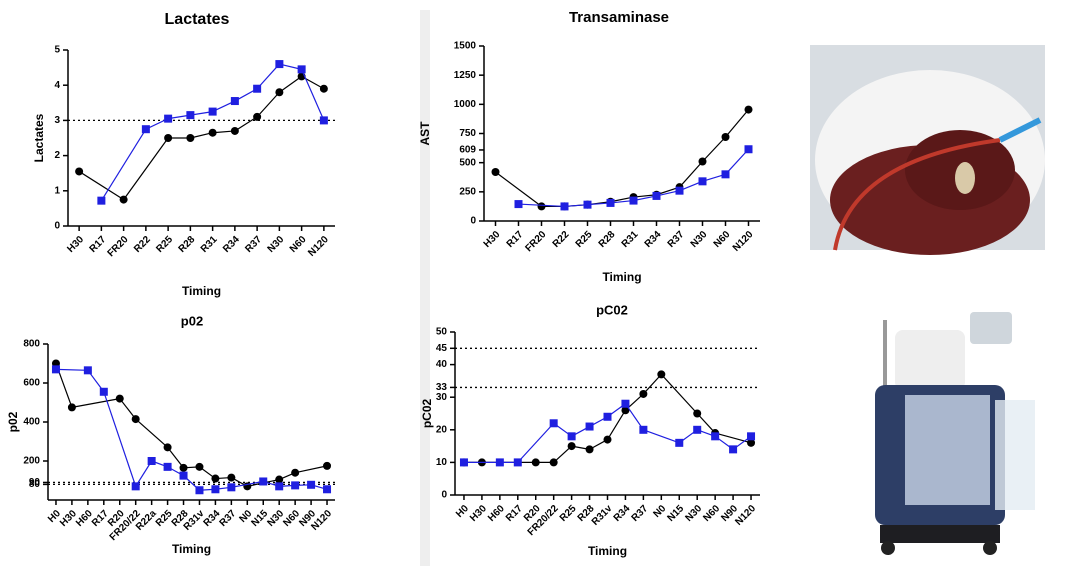 This screenshot has width=1074, height=571. Describe the element at coordinates (442, 462) in the screenshot. I see `y-tick-label: 10` at that location.